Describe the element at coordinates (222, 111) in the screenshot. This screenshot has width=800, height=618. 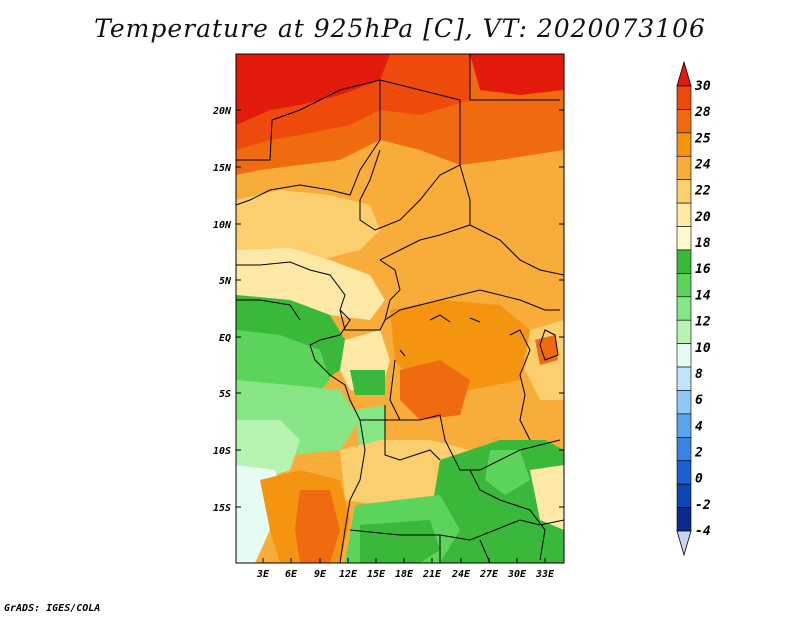
I see `lat-label: 20N` at that location.